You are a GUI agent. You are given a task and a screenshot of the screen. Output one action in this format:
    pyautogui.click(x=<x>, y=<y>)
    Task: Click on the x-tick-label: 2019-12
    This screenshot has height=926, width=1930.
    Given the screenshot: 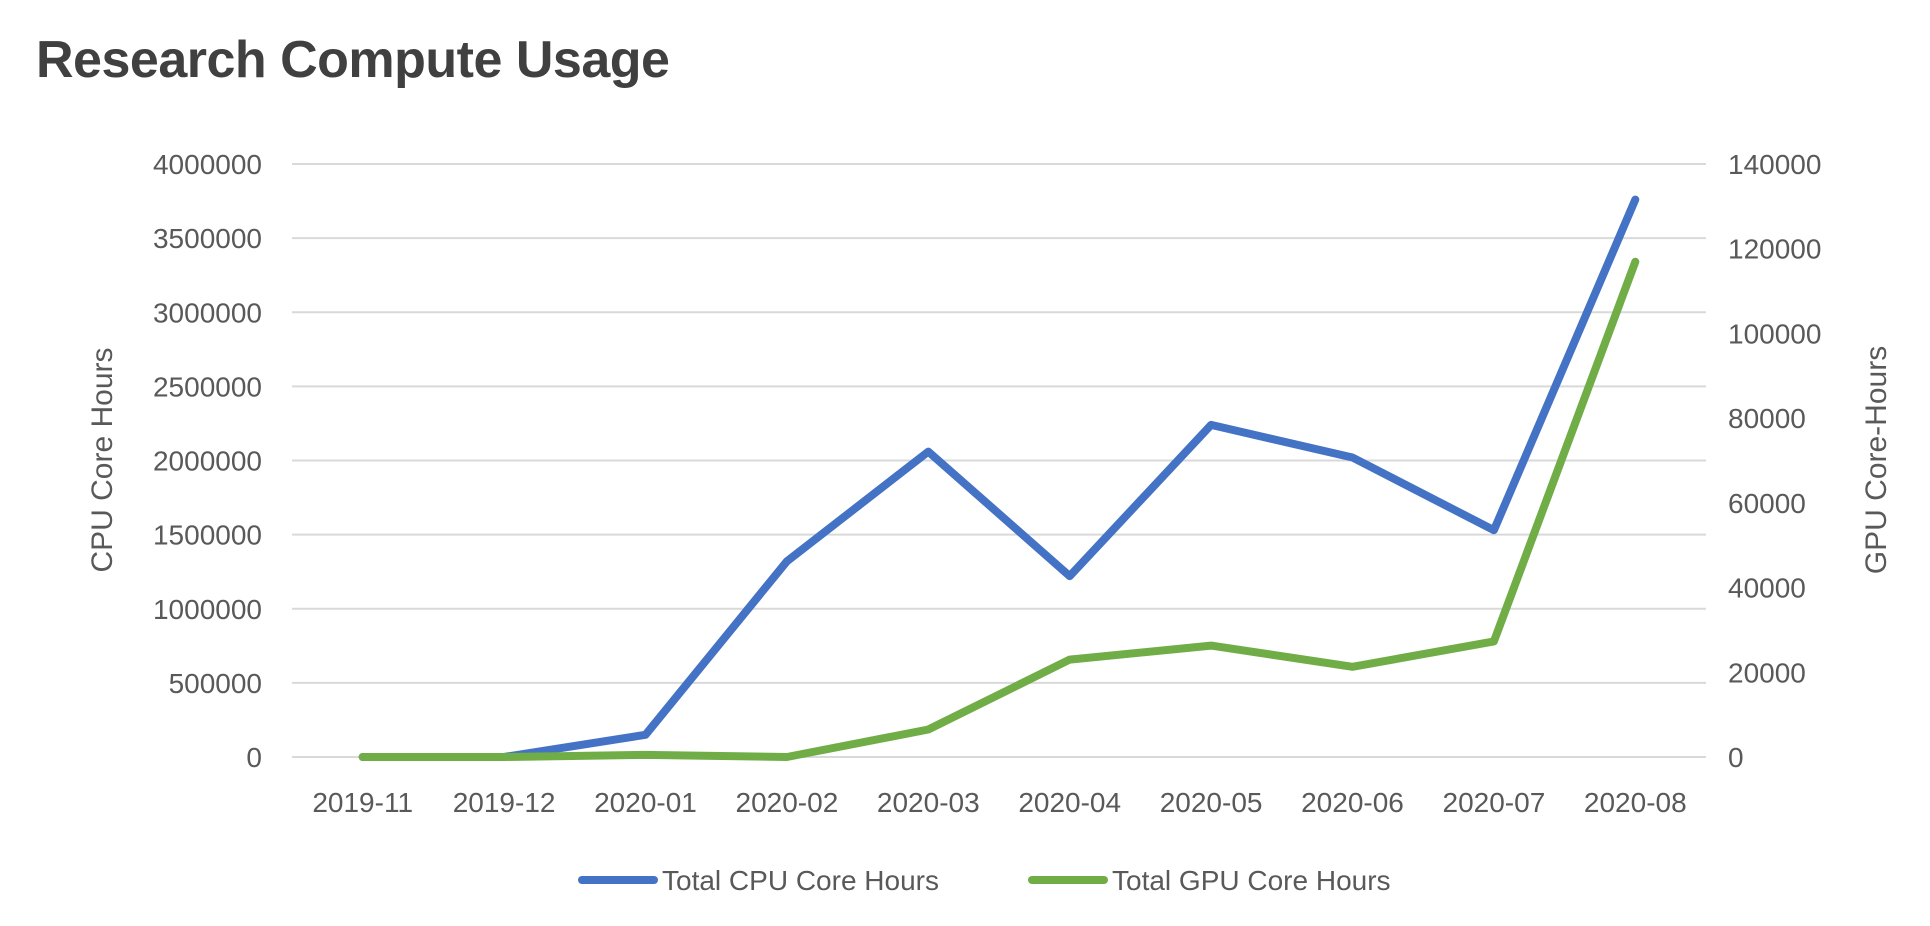 What is the action you would take?
    pyautogui.click(x=504, y=802)
    